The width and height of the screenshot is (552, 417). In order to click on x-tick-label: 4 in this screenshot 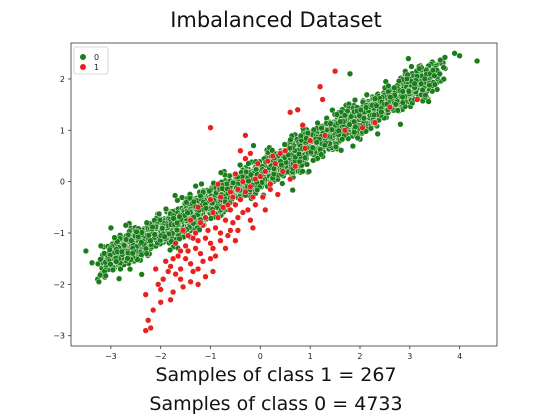, I will do `click(459, 356)`.